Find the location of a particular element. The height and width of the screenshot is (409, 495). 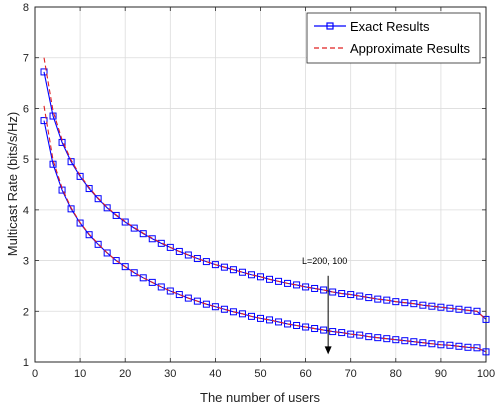

annotation-arrow-head is located at coordinates (328, 350).